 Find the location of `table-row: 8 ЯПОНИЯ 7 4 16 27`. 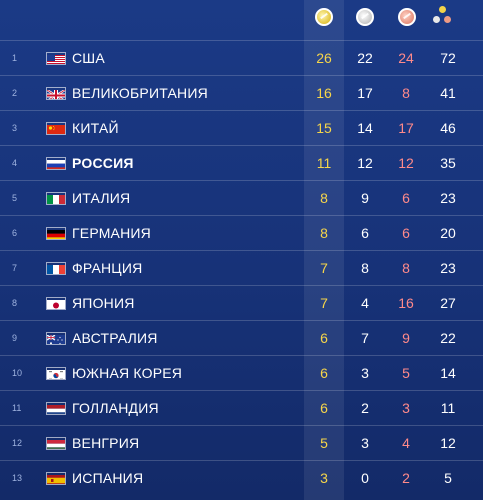

table-row: 8 ЯПОНИЯ 7 4 16 27 is located at coordinates (241, 302).